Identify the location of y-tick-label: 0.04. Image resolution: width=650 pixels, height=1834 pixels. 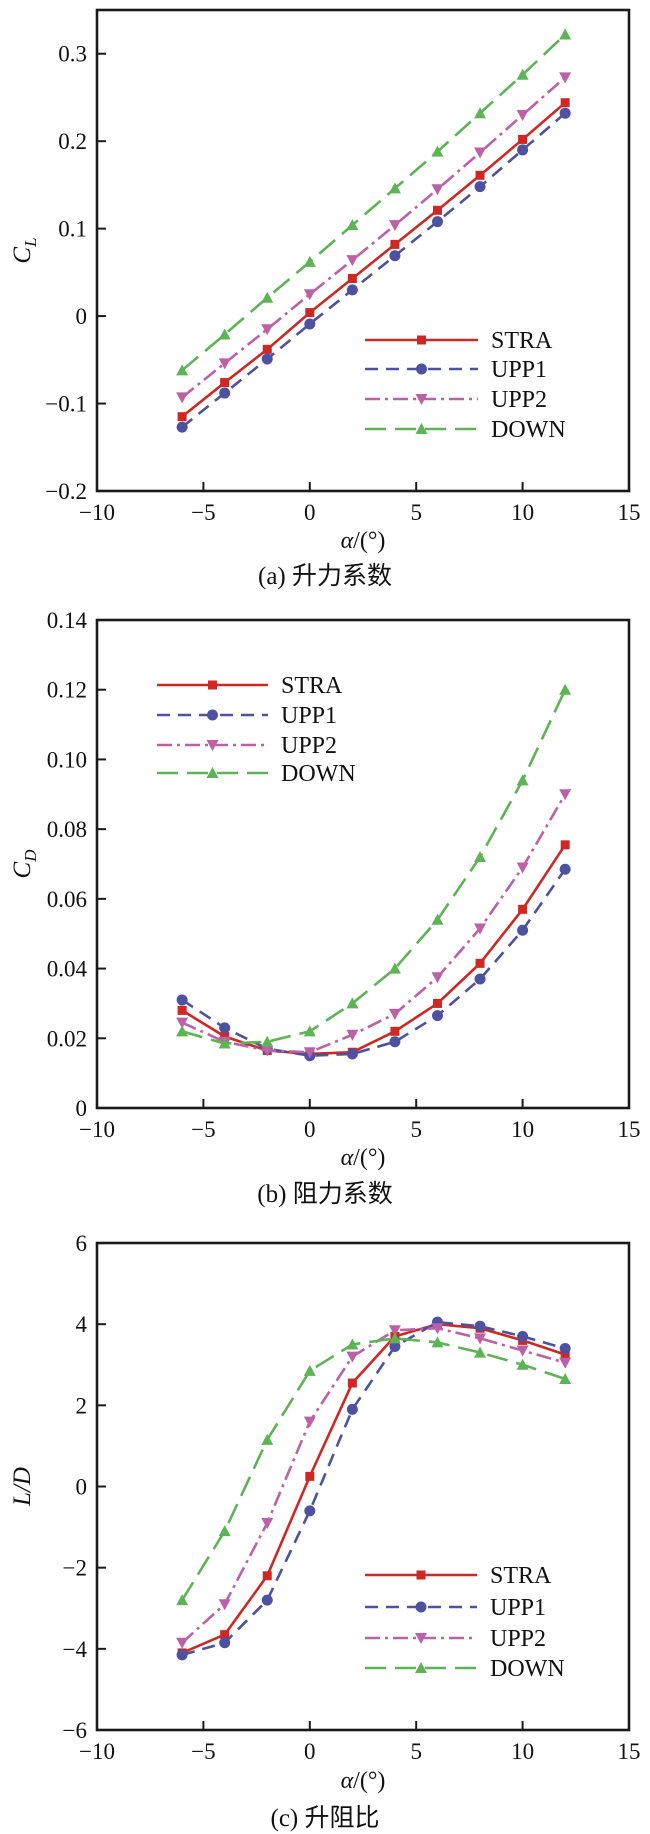
(67, 969).